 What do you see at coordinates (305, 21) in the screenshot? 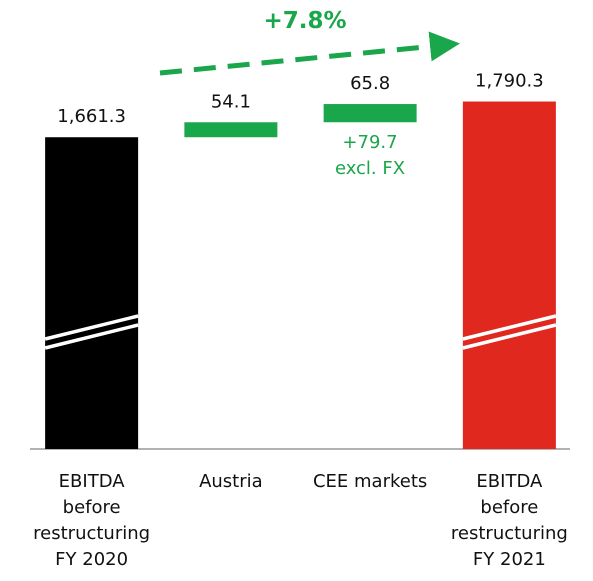
I see `growth-annotation: +7.8%` at bounding box center [305, 21].